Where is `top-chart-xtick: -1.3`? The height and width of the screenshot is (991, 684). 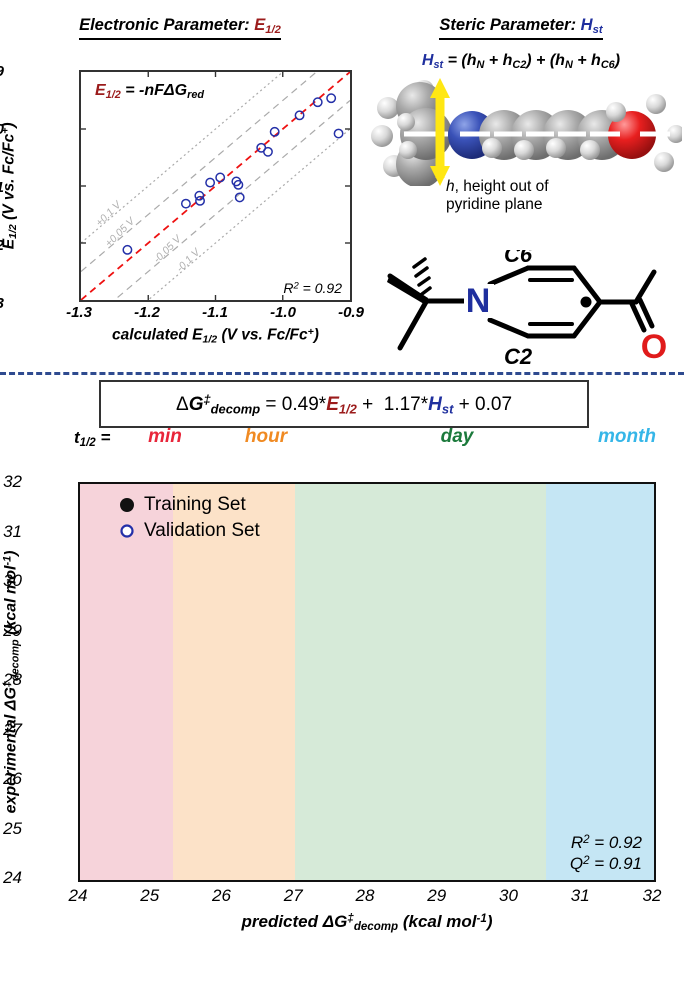 top-chart-xtick: -1.3 is located at coordinates (79, 312).